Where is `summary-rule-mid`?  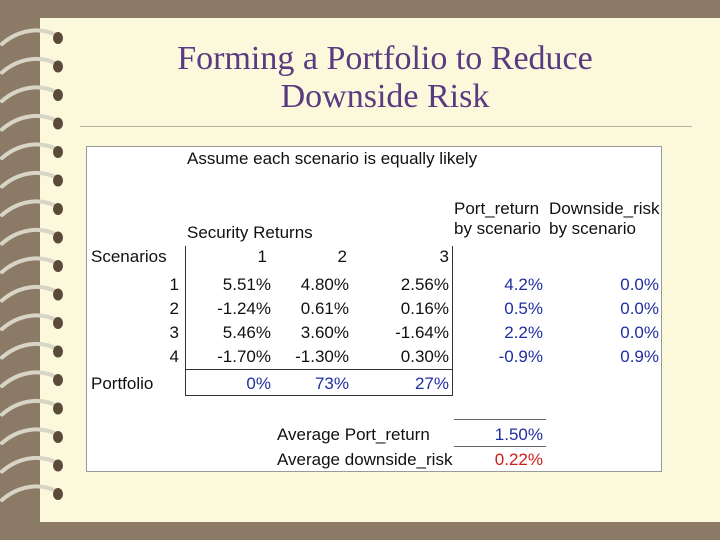
summary-rule-mid is located at coordinates (500, 446).